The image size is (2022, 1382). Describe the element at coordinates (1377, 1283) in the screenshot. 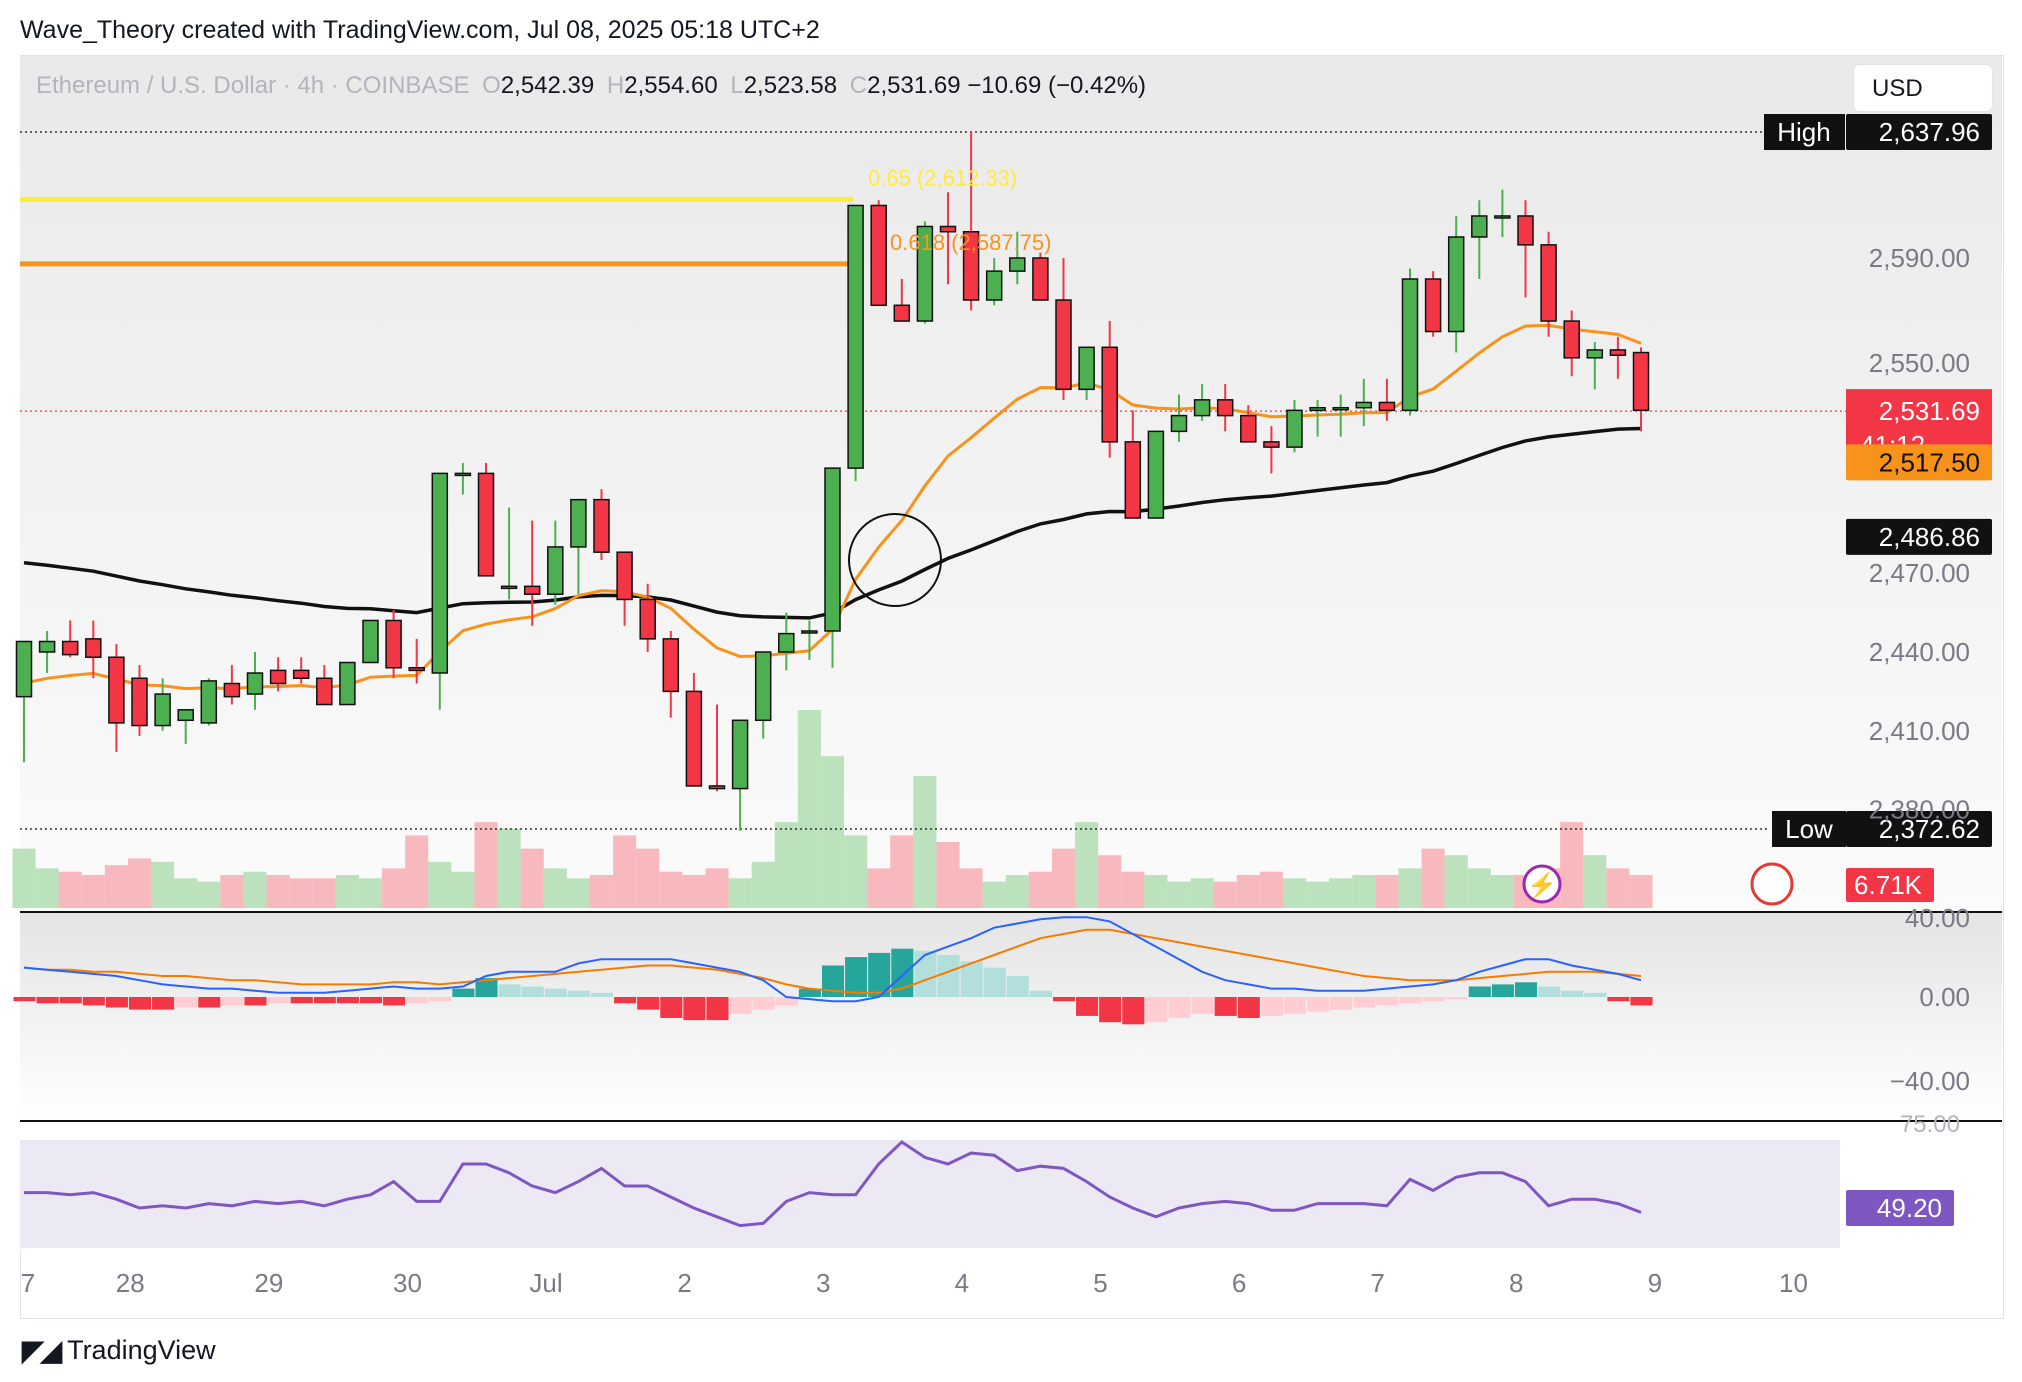

I see `time-tick-label: 7` at that location.